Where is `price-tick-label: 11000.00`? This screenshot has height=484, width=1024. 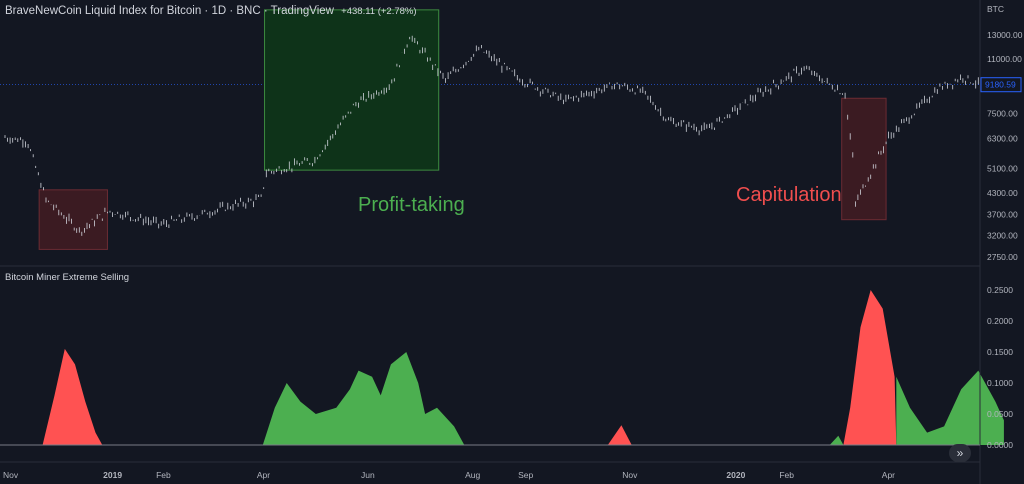
price-tick-label: 11000.00 is located at coordinates (1004, 59).